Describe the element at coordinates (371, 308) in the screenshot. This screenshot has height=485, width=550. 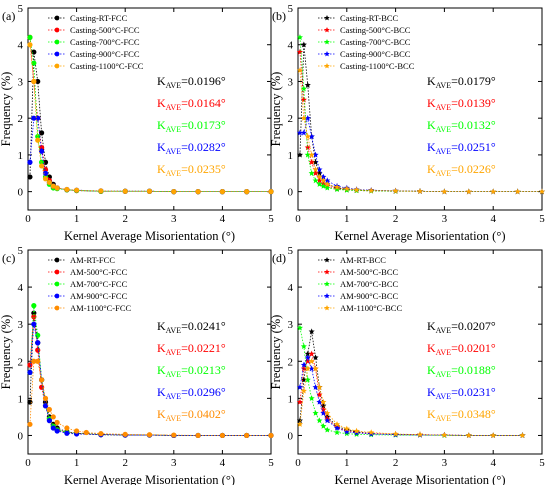
I see `legend-entry: AM-1100°C-BCC` at that location.